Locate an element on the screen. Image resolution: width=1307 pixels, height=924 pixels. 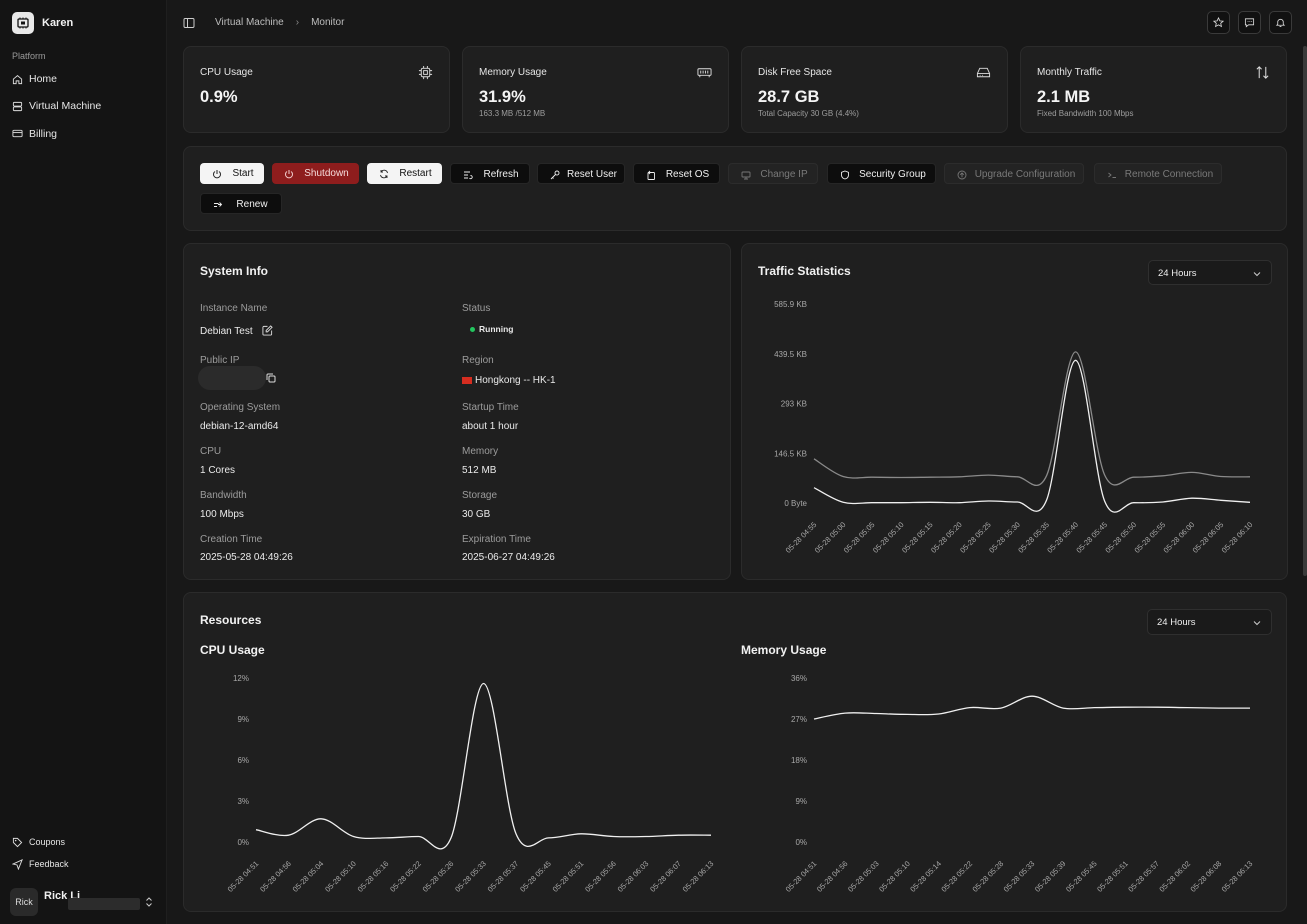
message-icon is located at coordinates (1249, 23).